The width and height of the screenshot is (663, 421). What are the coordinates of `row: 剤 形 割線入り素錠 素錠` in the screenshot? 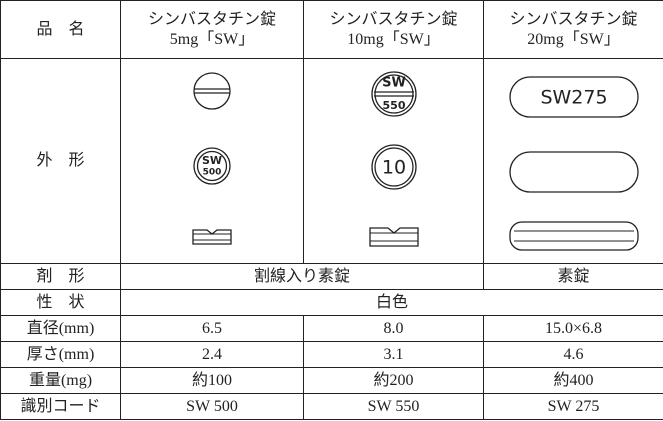 It's located at (331, 276).